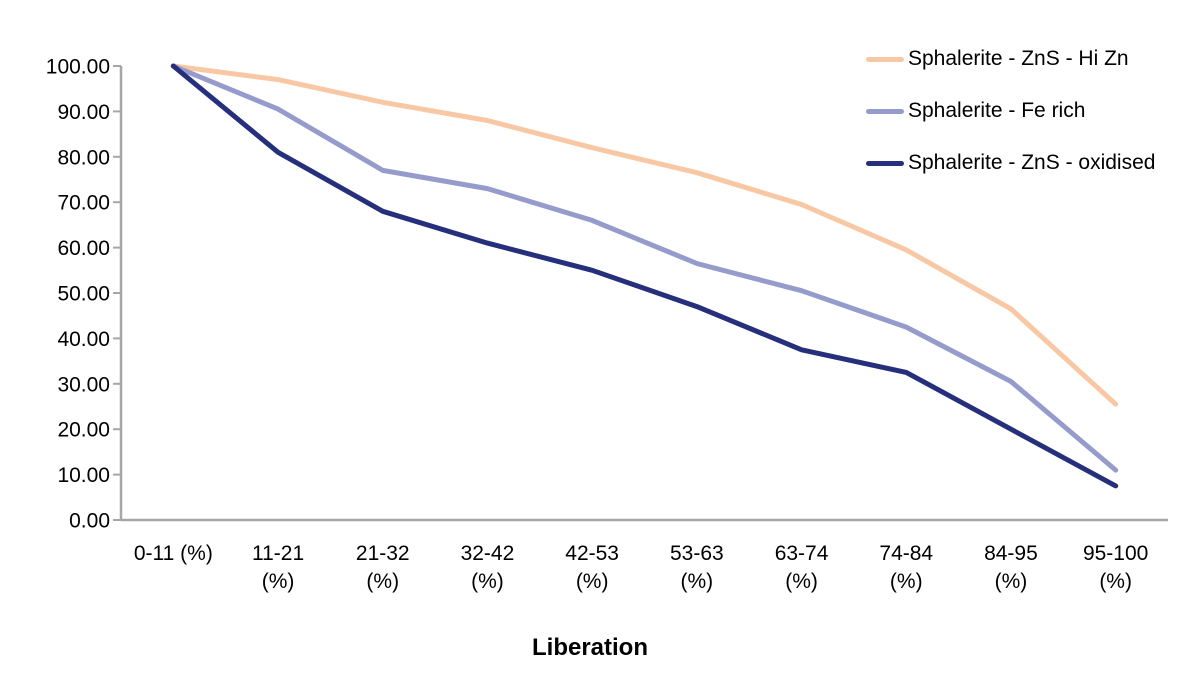 The image size is (1200, 695). What do you see at coordinates (906, 567) in the screenshot?
I see `x-tick-label: 74-84 (%)` at bounding box center [906, 567].